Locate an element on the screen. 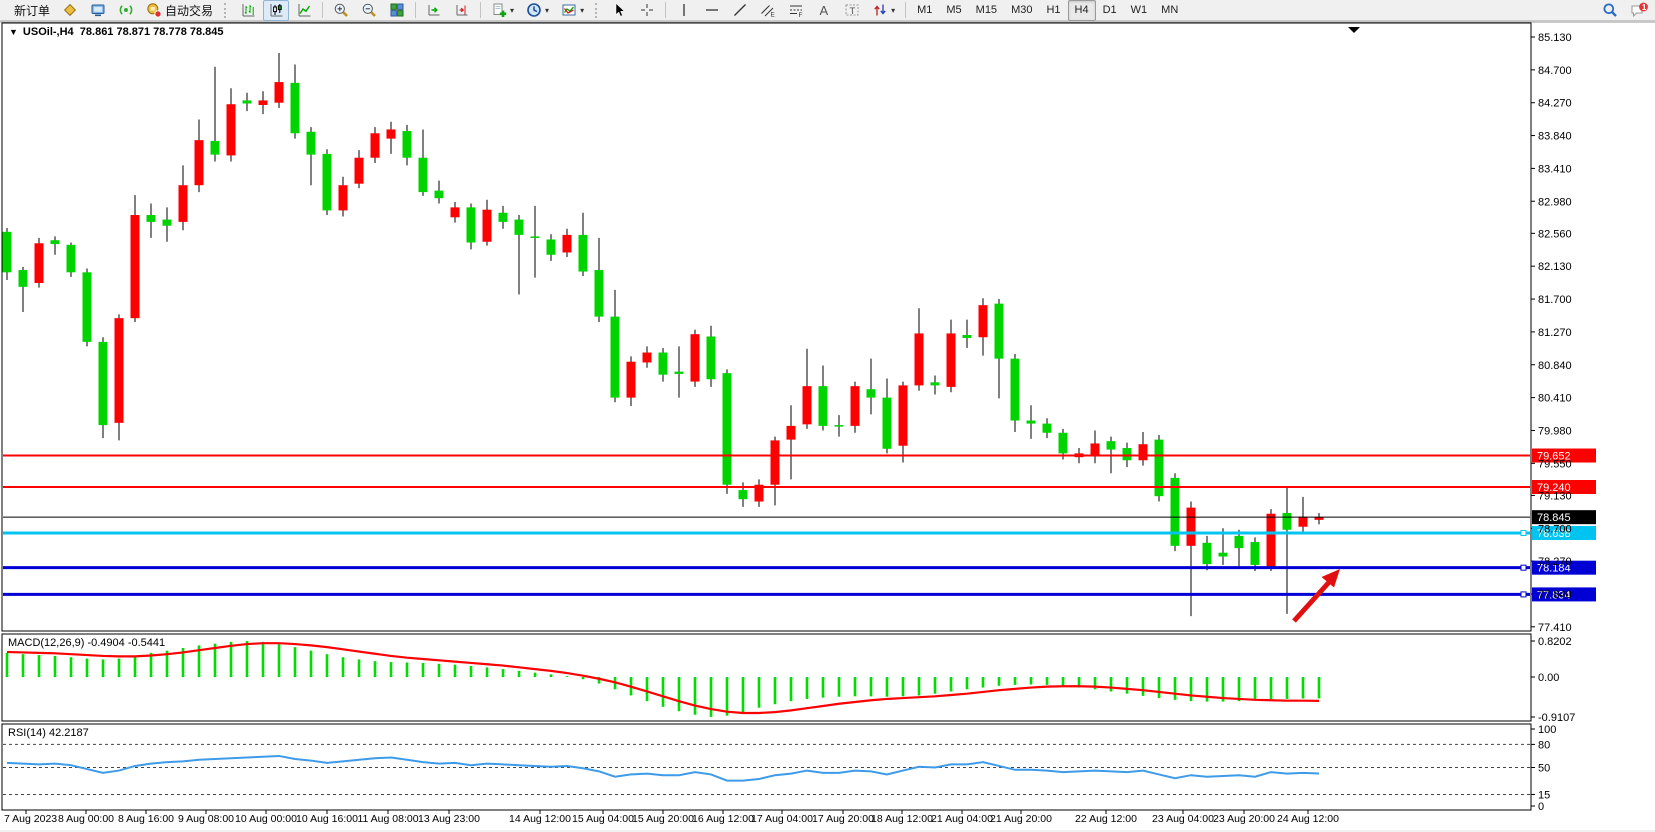 This screenshot has width=1655, height=832. timeframe-button-m15: M15 is located at coordinates (986, 9).